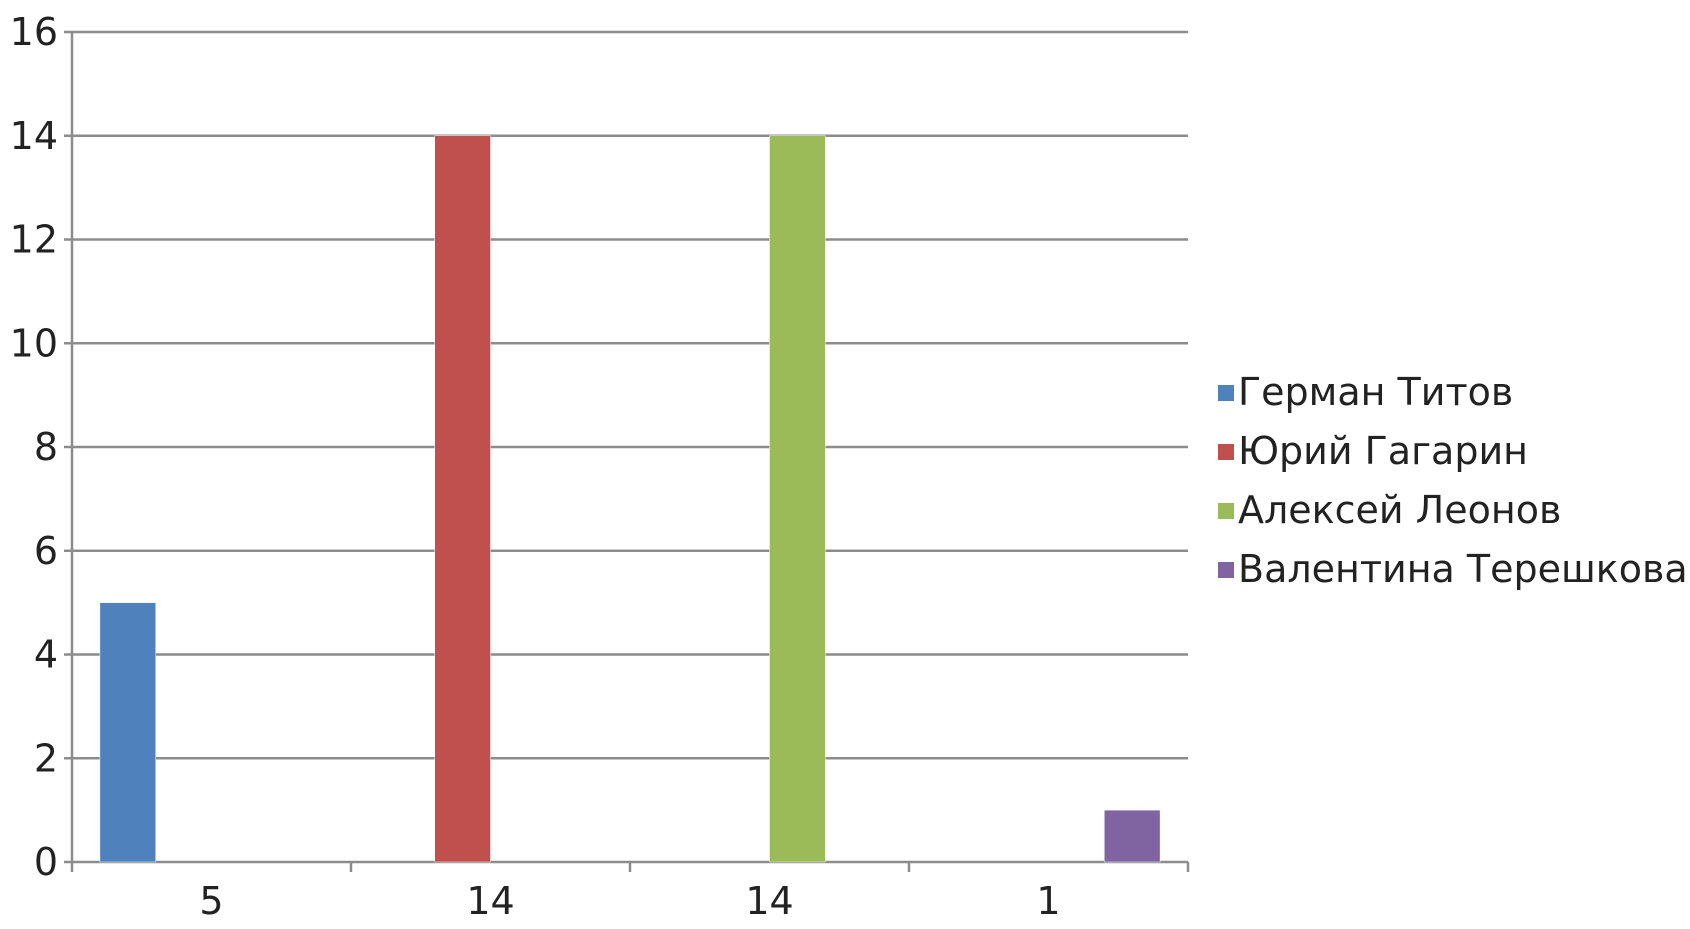  I want to click on y-axis: 0 2 4 6 8 10 12 14 16, so click(42, 447).